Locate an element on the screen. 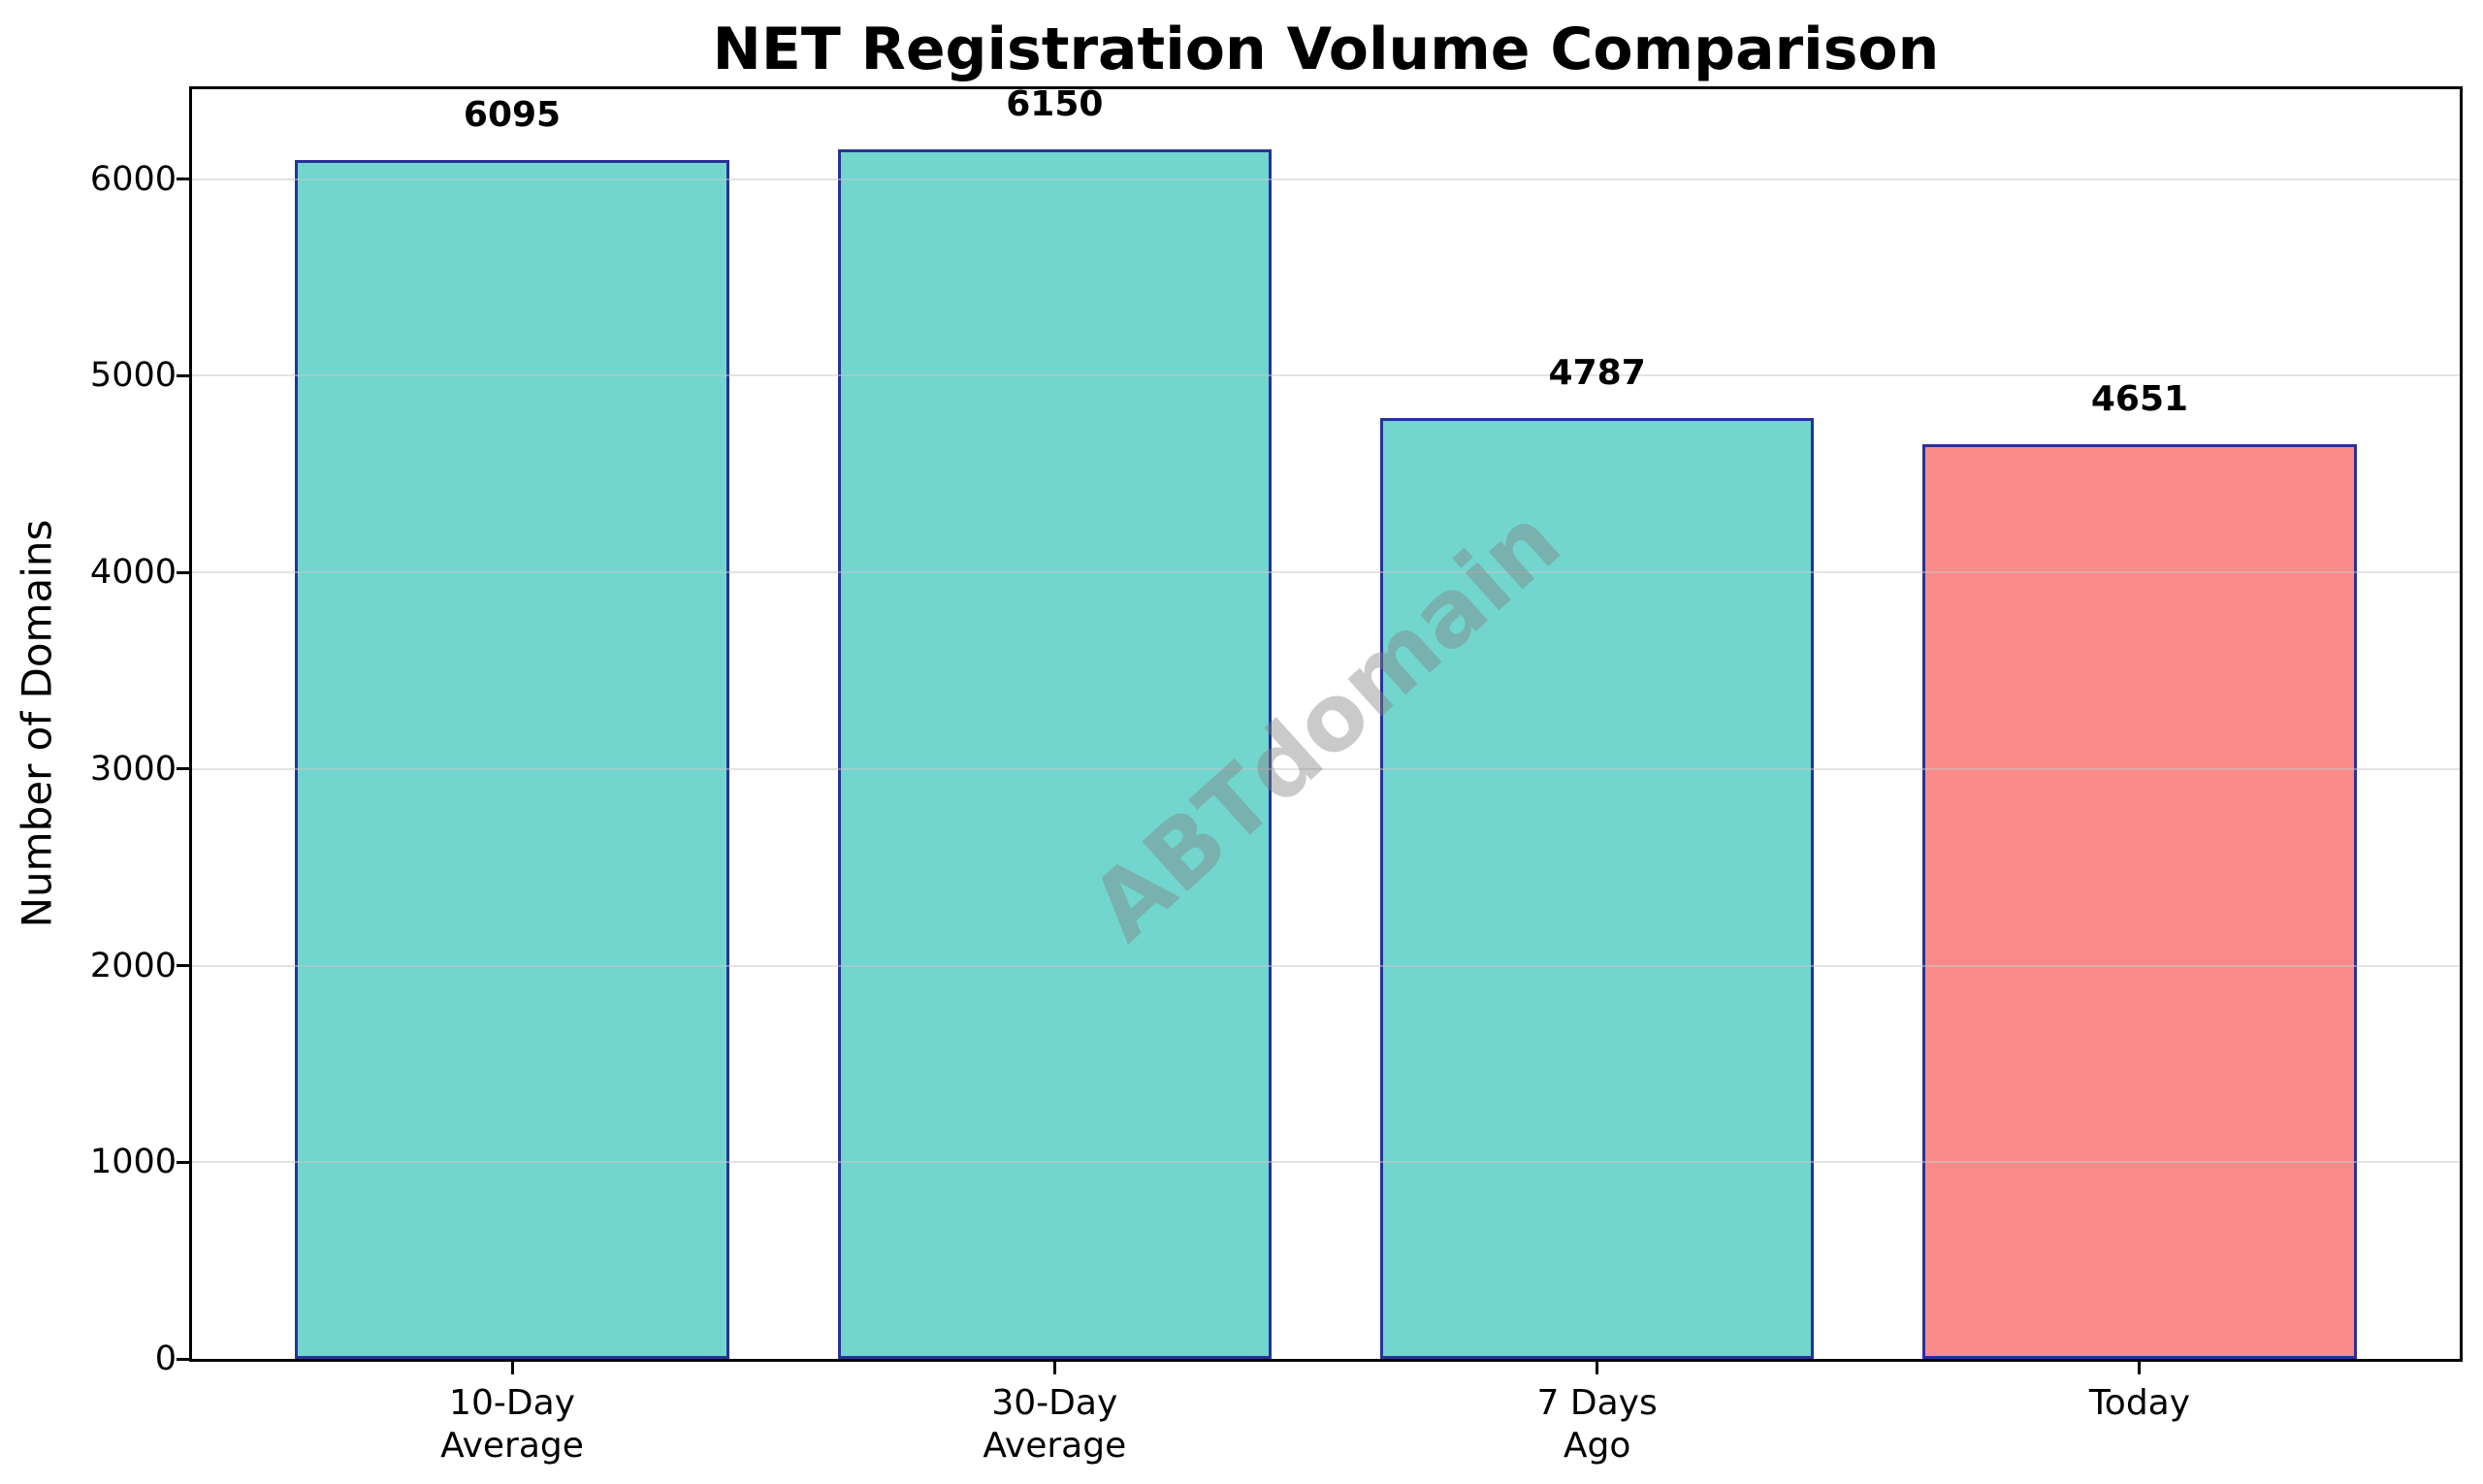 This screenshot has width=2483, height=1484. x-tick-label-2: 7 Days Ago is located at coordinates (1597, 1424).